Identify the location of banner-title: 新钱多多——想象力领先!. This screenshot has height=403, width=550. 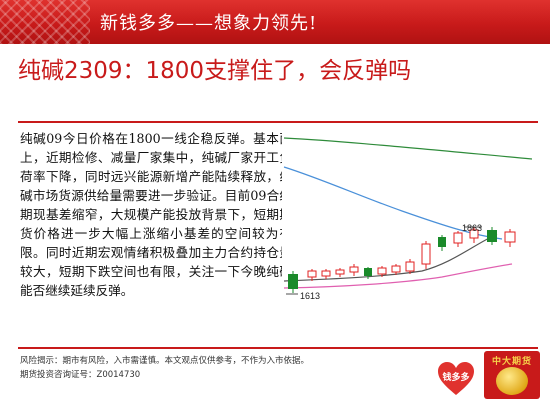
(209, 23).